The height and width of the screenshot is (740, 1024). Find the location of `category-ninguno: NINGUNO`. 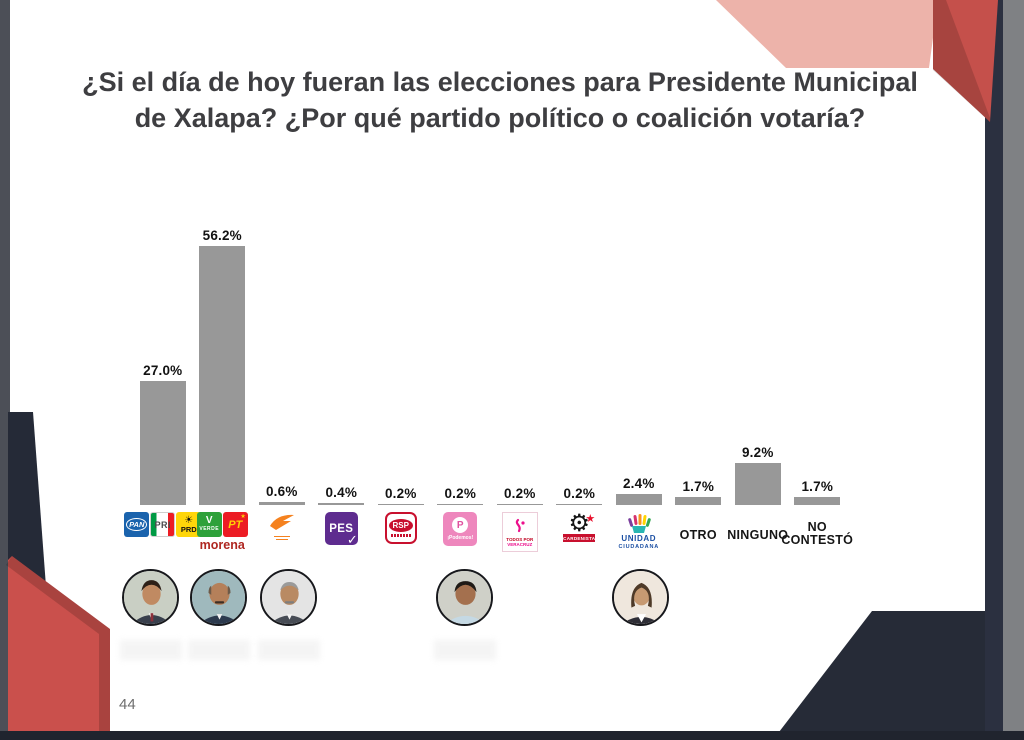

category-ninguno: NINGUNO is located at coordinates (758, 537).